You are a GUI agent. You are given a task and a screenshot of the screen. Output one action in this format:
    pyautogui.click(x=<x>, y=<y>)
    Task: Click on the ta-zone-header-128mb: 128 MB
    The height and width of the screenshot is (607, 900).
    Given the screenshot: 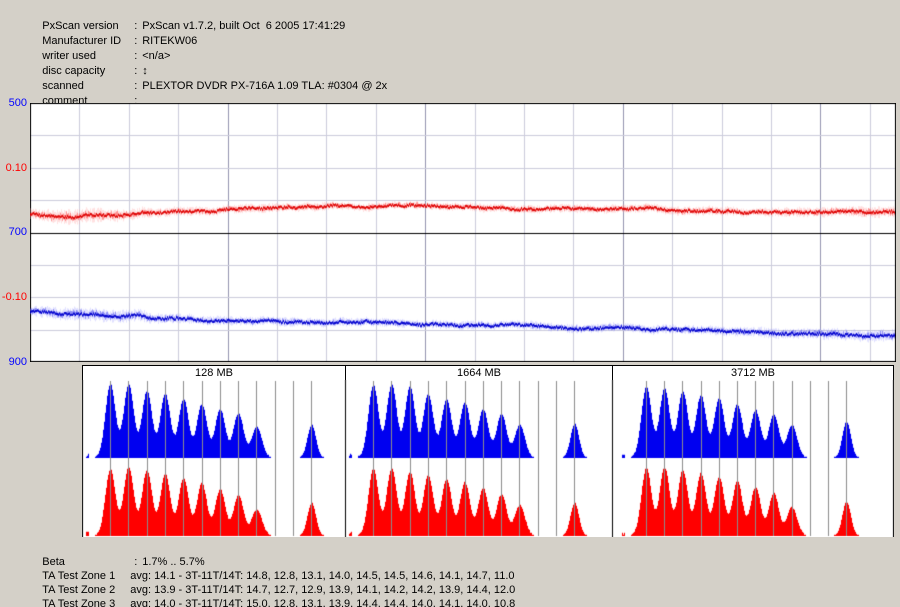 What is the action you would take?
    pyautogui.click(x=214, y=373)
    